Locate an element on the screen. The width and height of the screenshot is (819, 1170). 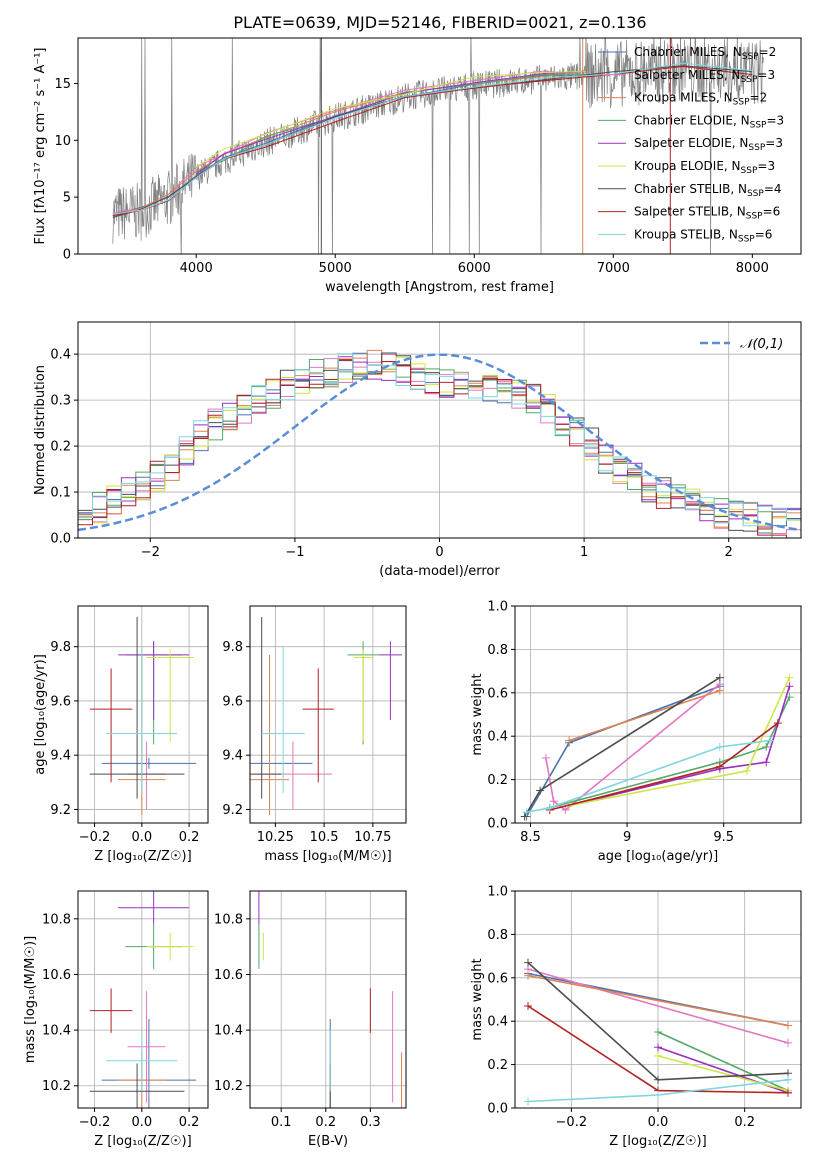
y-tick-label: 9.2 is located at coordinates (60, 810).